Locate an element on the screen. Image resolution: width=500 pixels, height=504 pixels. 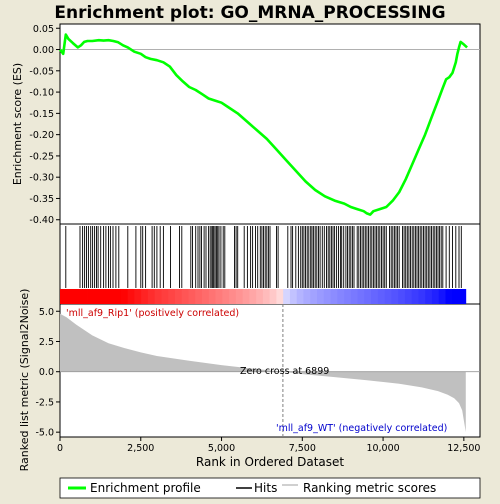
es-ytick-label: -0.40 is located at coordinates (41, 220).